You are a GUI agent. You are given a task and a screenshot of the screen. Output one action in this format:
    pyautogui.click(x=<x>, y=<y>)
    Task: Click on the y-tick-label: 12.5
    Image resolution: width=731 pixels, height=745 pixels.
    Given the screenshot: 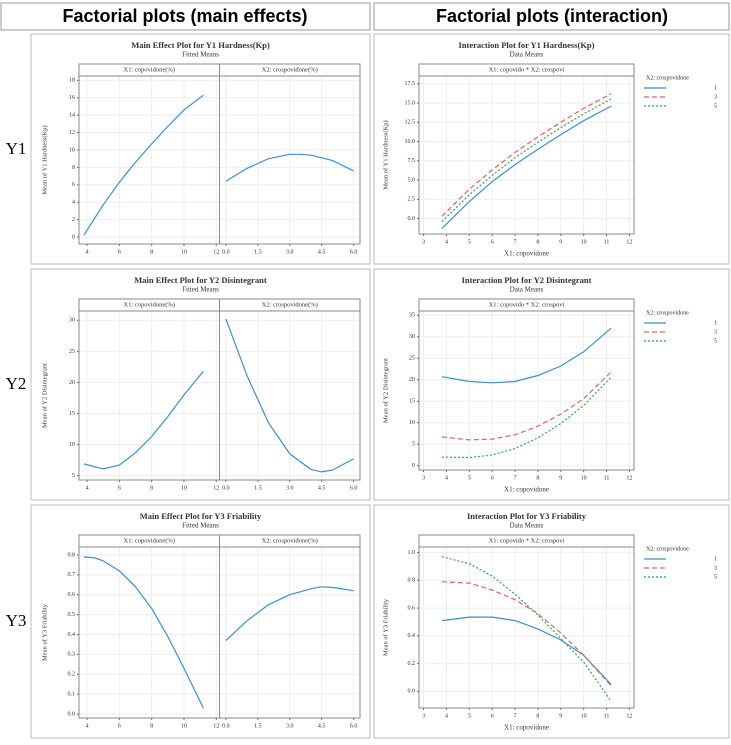 What is the action you would take?
    pyautogui.click(x=410, y=123)
    